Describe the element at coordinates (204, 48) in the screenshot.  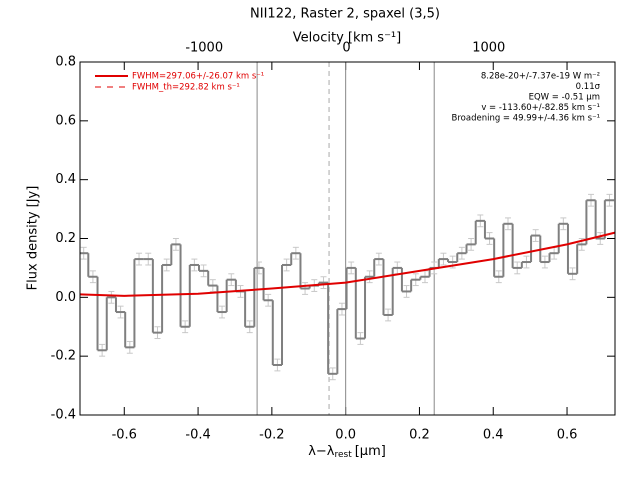
I see `x2-tick-label: -1000` at that location.